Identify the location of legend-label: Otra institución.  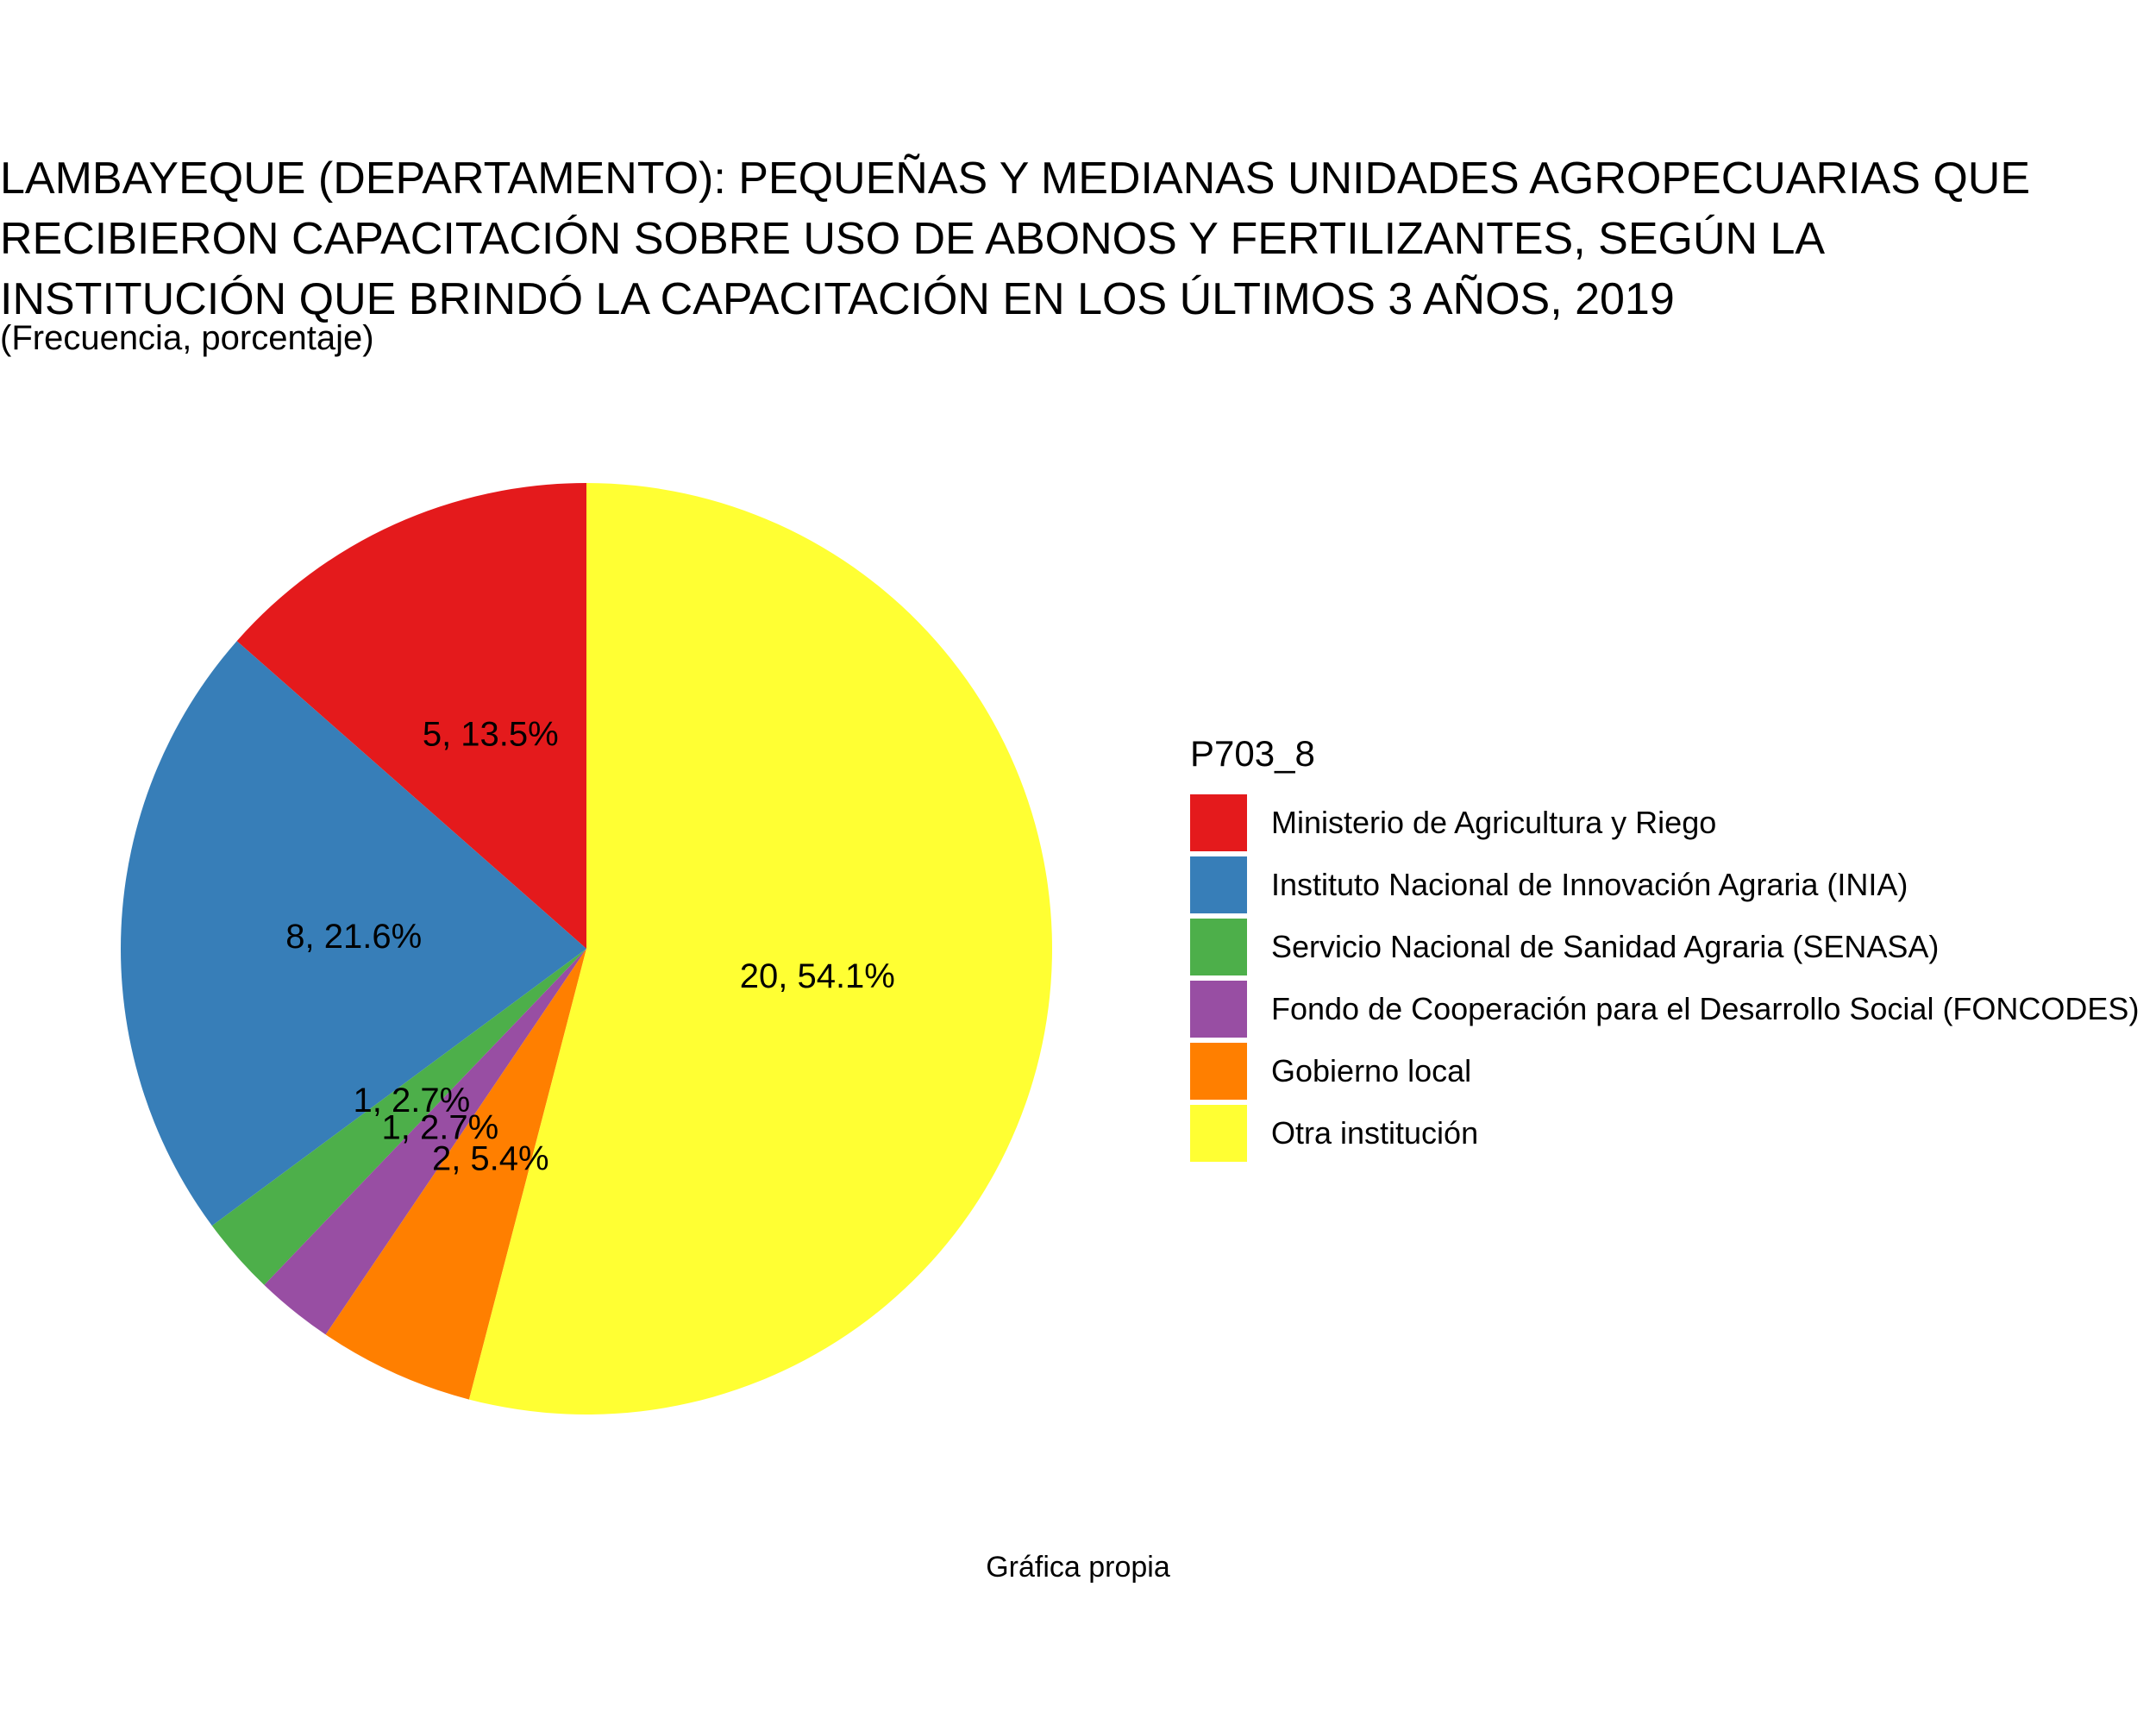
(1375, 1133).